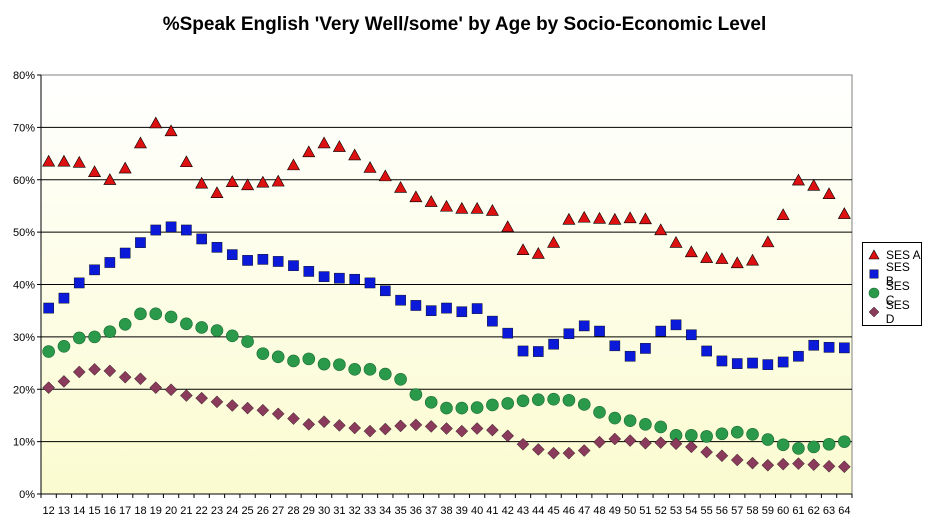  I want to click on x-tick-label: 21, so click(186, 511).